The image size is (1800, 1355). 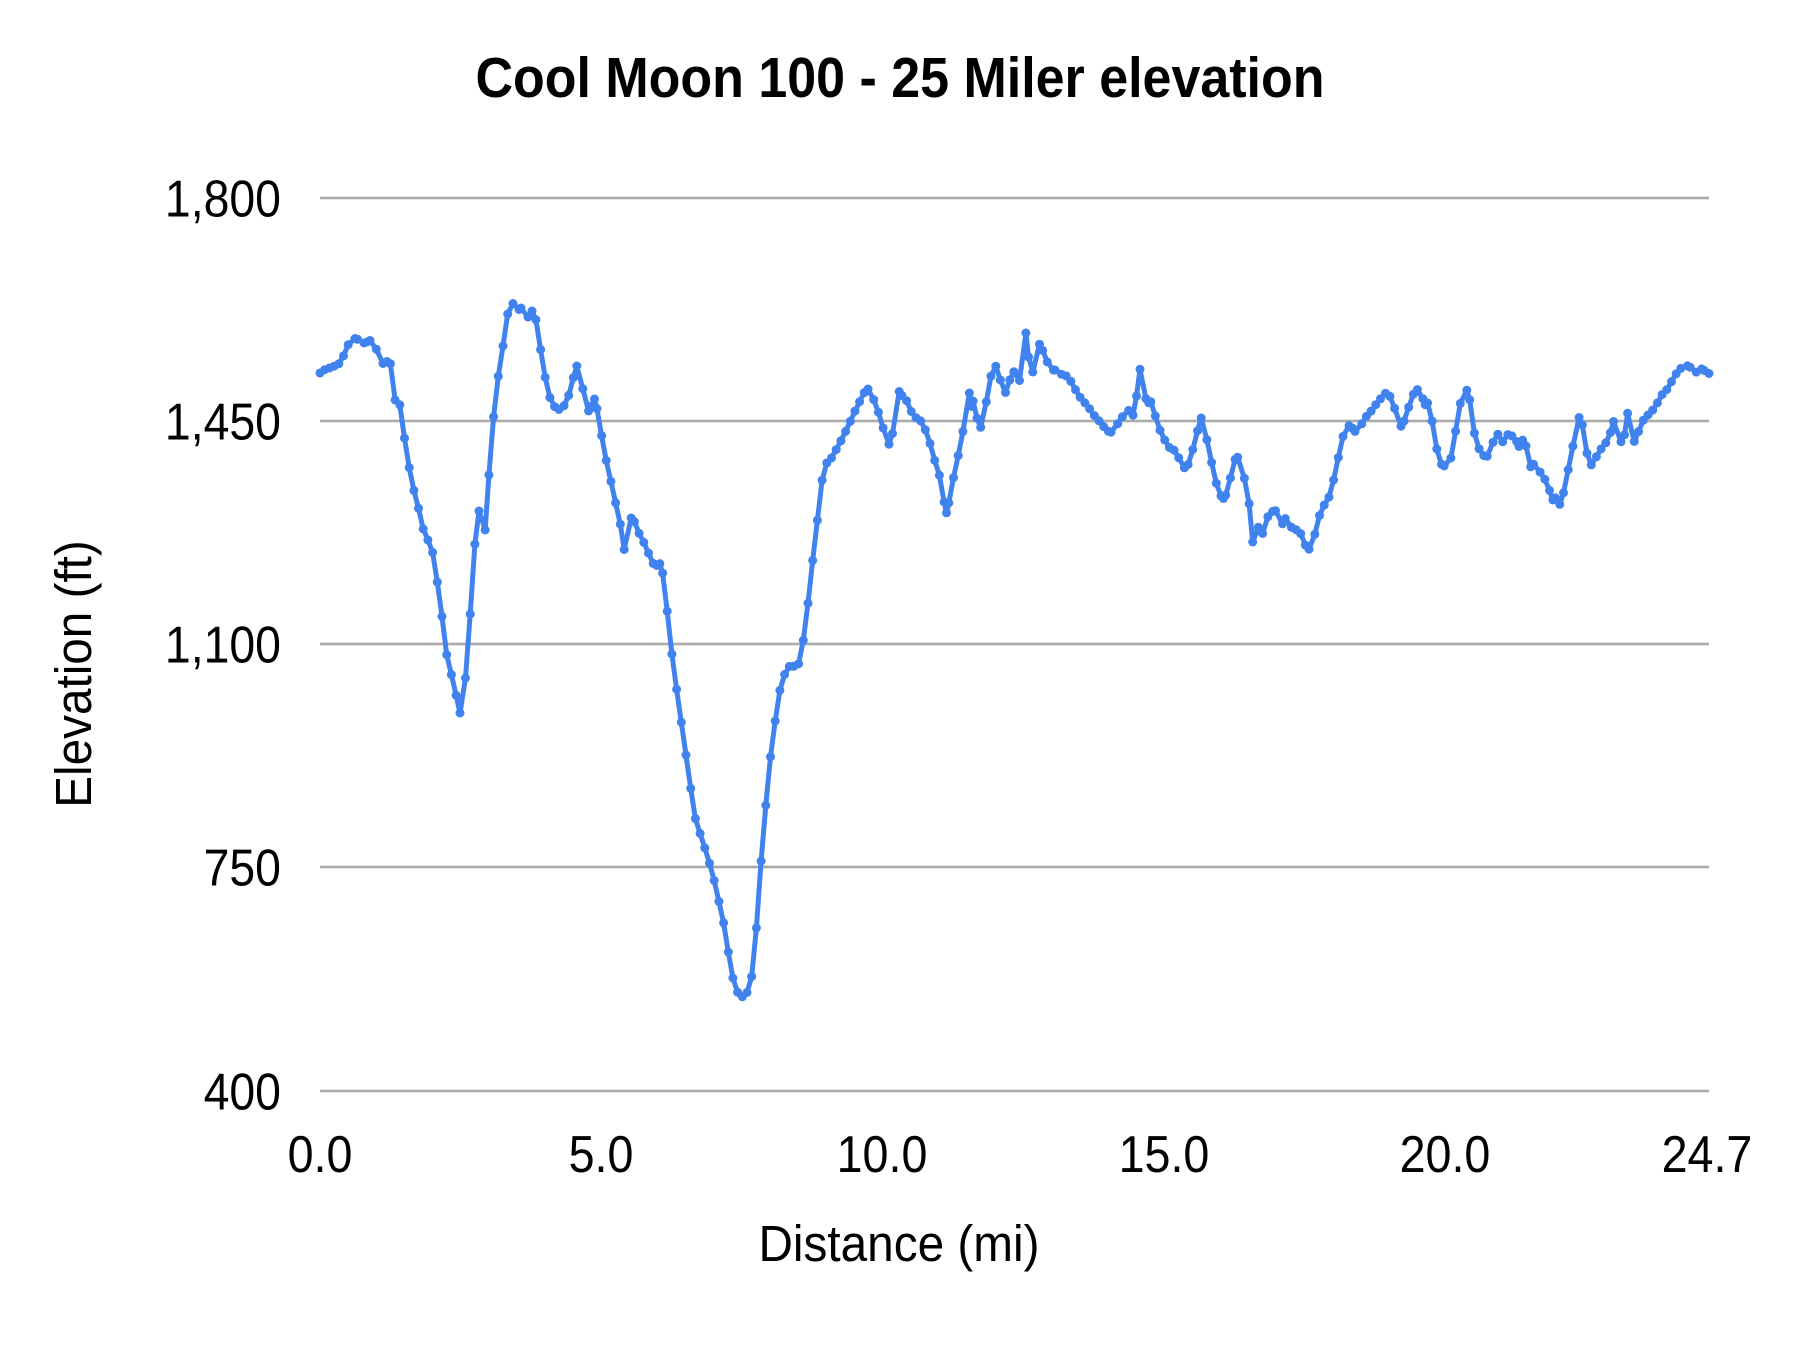 I want to click on svg-text: Distance (mi), so click(x=898, y=1244).